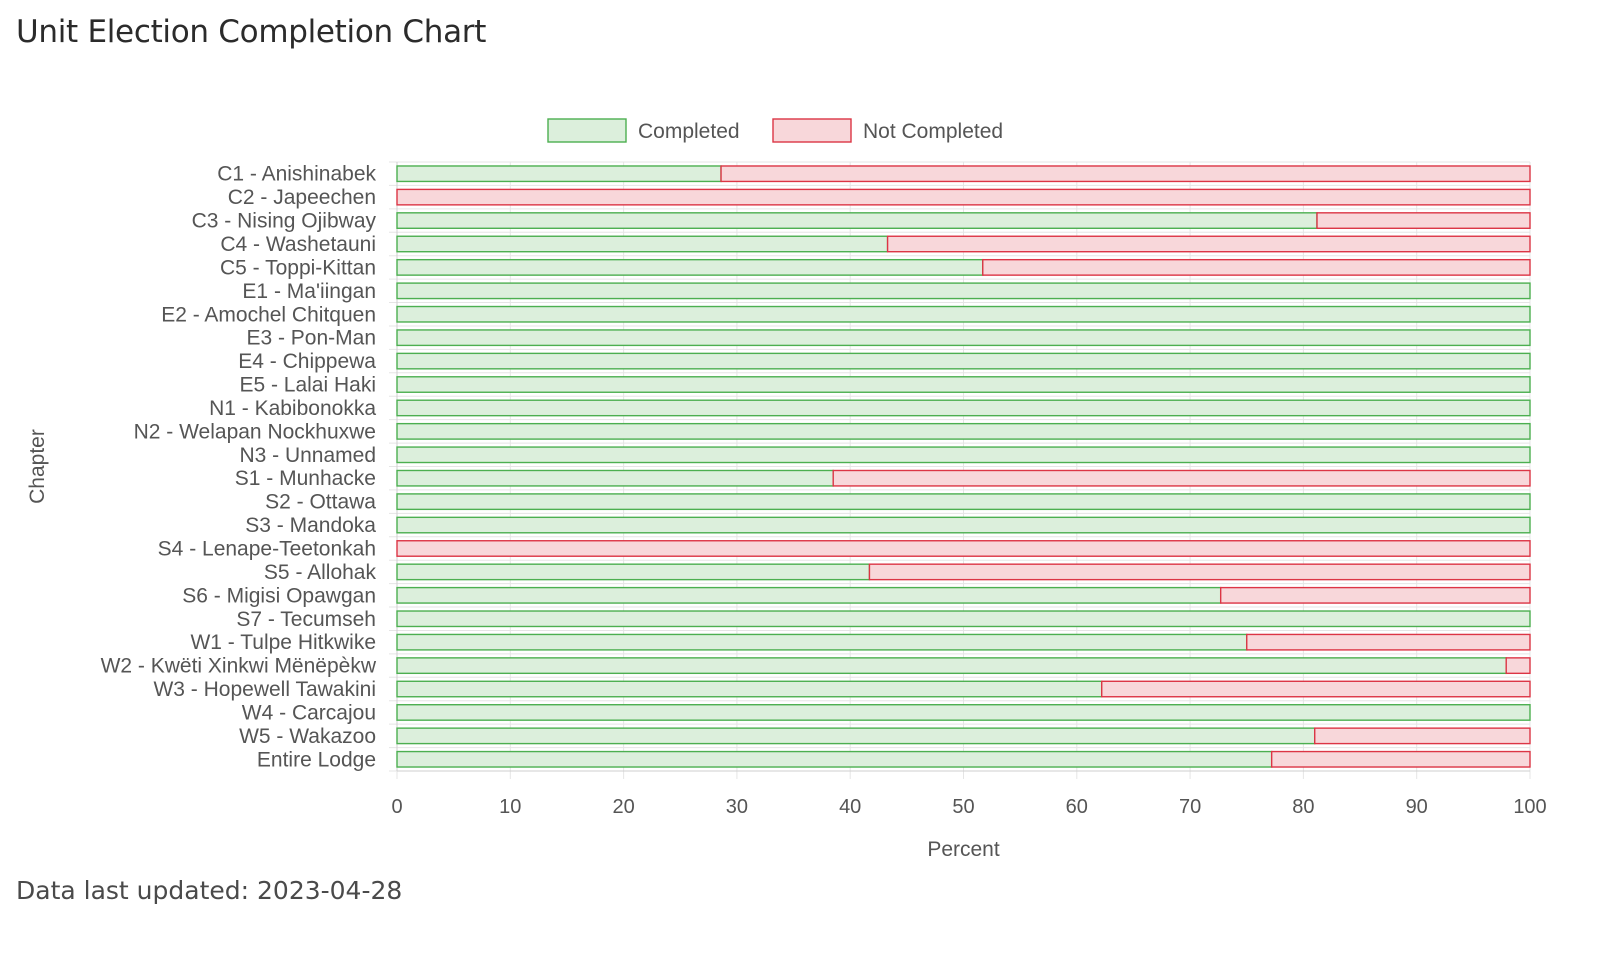  What do you see at coordinates (320, 502) in the screenshot?
I see `y-tick-label: S2 - Ottawa` at bounding box center [320, 502].